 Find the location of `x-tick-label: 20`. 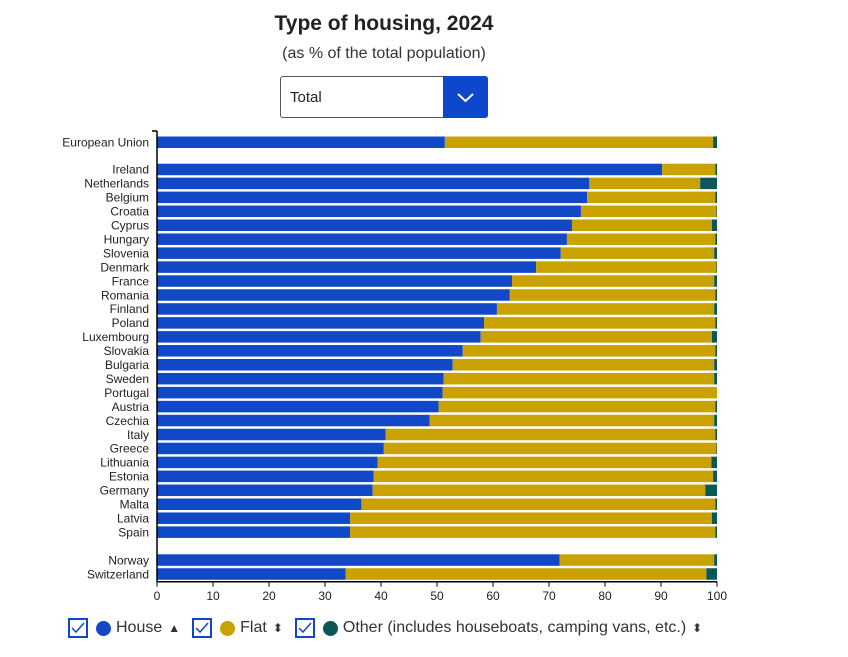

x-tick-label: 20 is located at coordinates (269, 596).